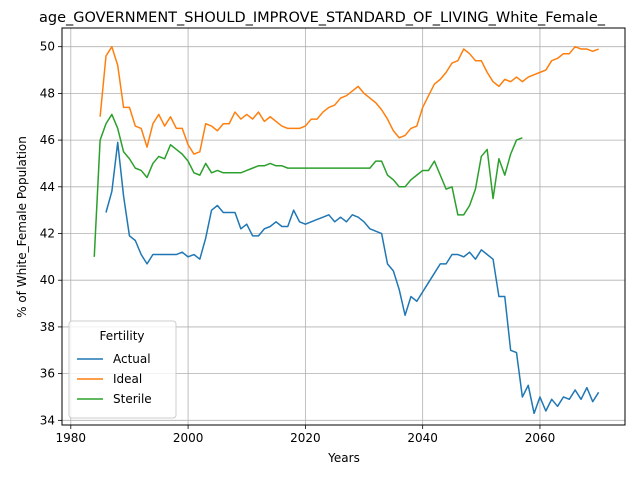 This screenshot has width=640, height=484. I want to click on legend-box, so click(122, 369).